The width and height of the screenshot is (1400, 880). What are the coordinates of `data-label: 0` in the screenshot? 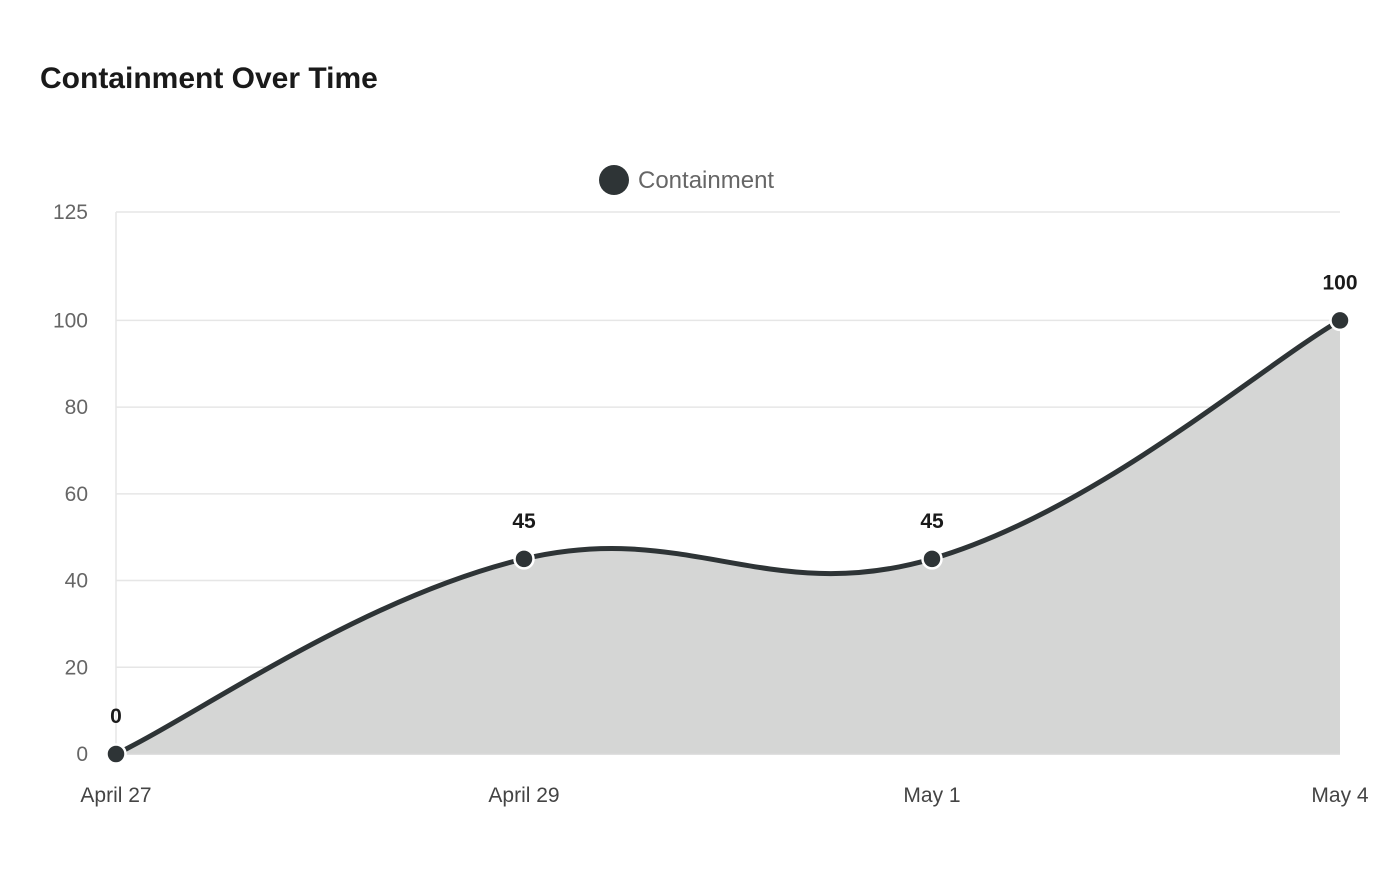 It's located at (116, 716).